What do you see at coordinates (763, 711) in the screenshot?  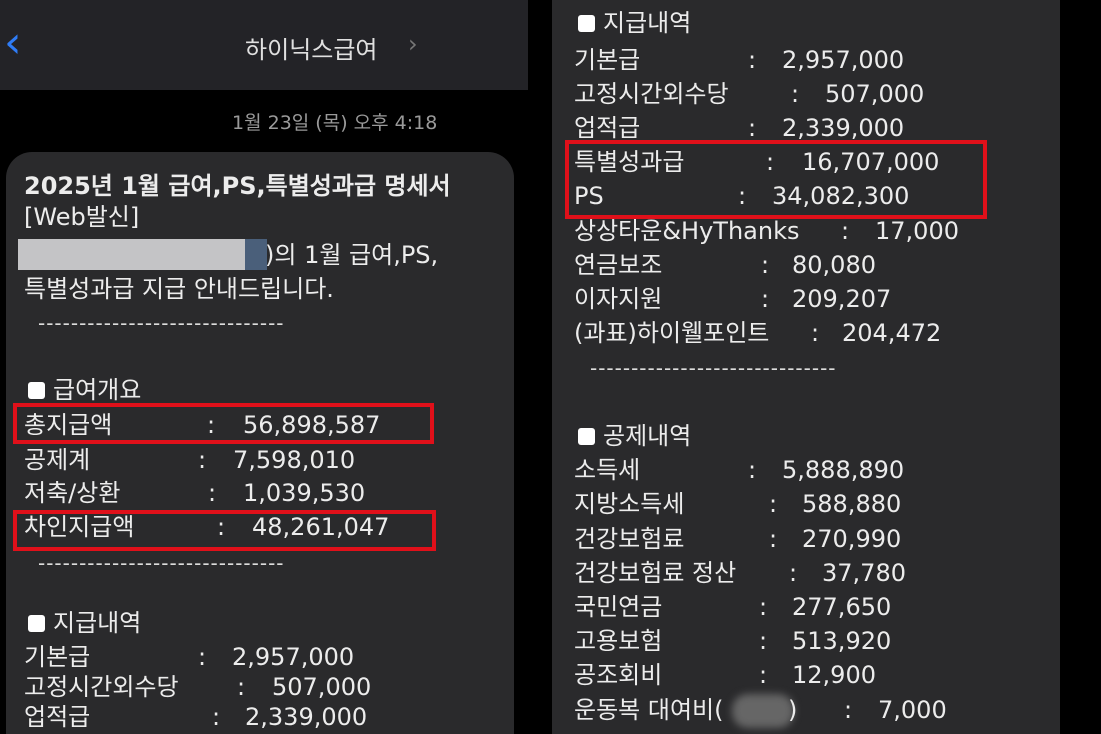 I see `redacted-blur` at bounding box center [763, 711].